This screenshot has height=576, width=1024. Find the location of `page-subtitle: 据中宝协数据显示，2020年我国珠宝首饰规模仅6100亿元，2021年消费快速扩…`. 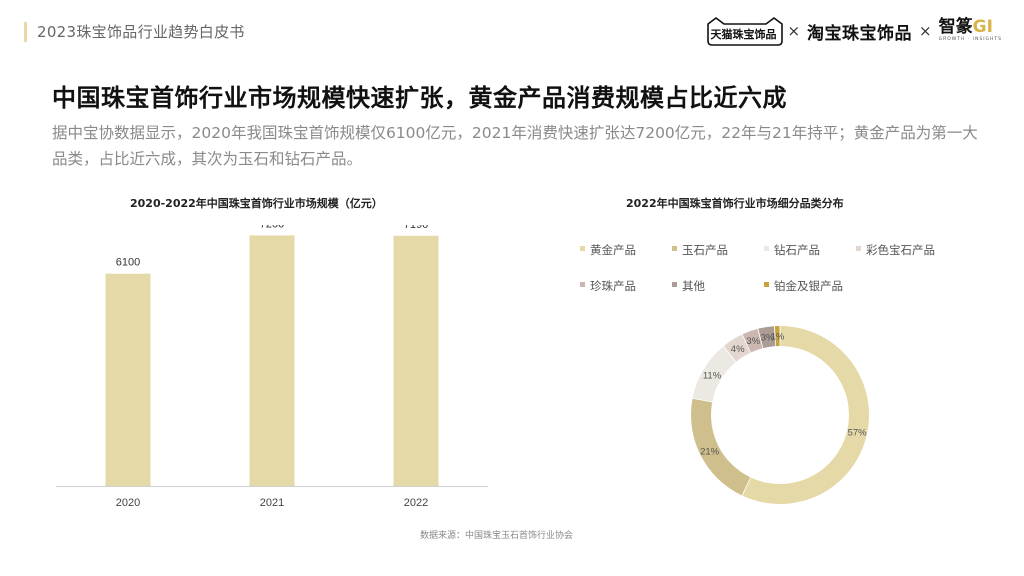

page-subtitle: 据中宝协数据显示，2020年我国珠宝首饰规模仅6100亿元，2021年消费快速扩… is located at coordinates (515, 146).